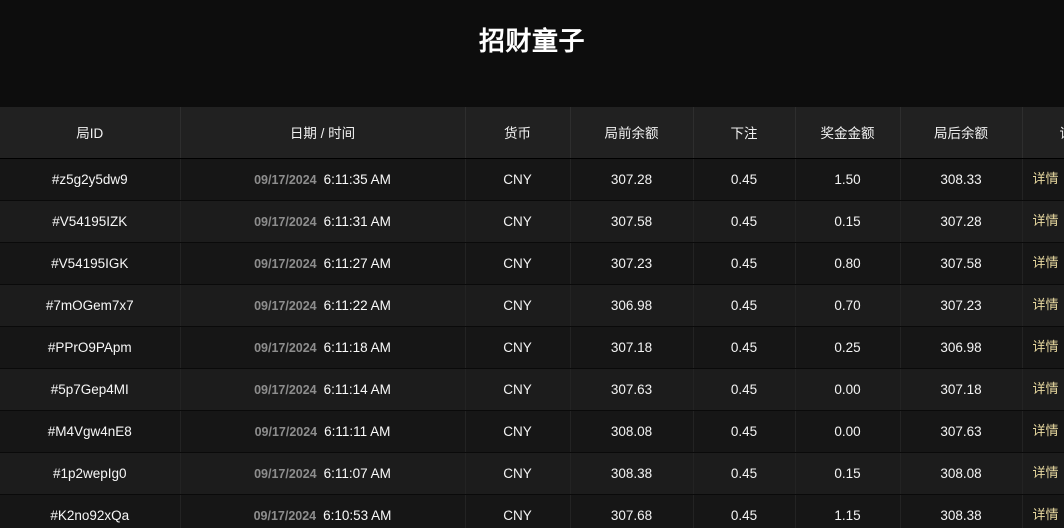 Image resolution: width=1064 pixels, height=528 pixels. Describe the element at coordinates (848, 179) in the screenshot. I see `cell-win-amount: 1.50` at that location.